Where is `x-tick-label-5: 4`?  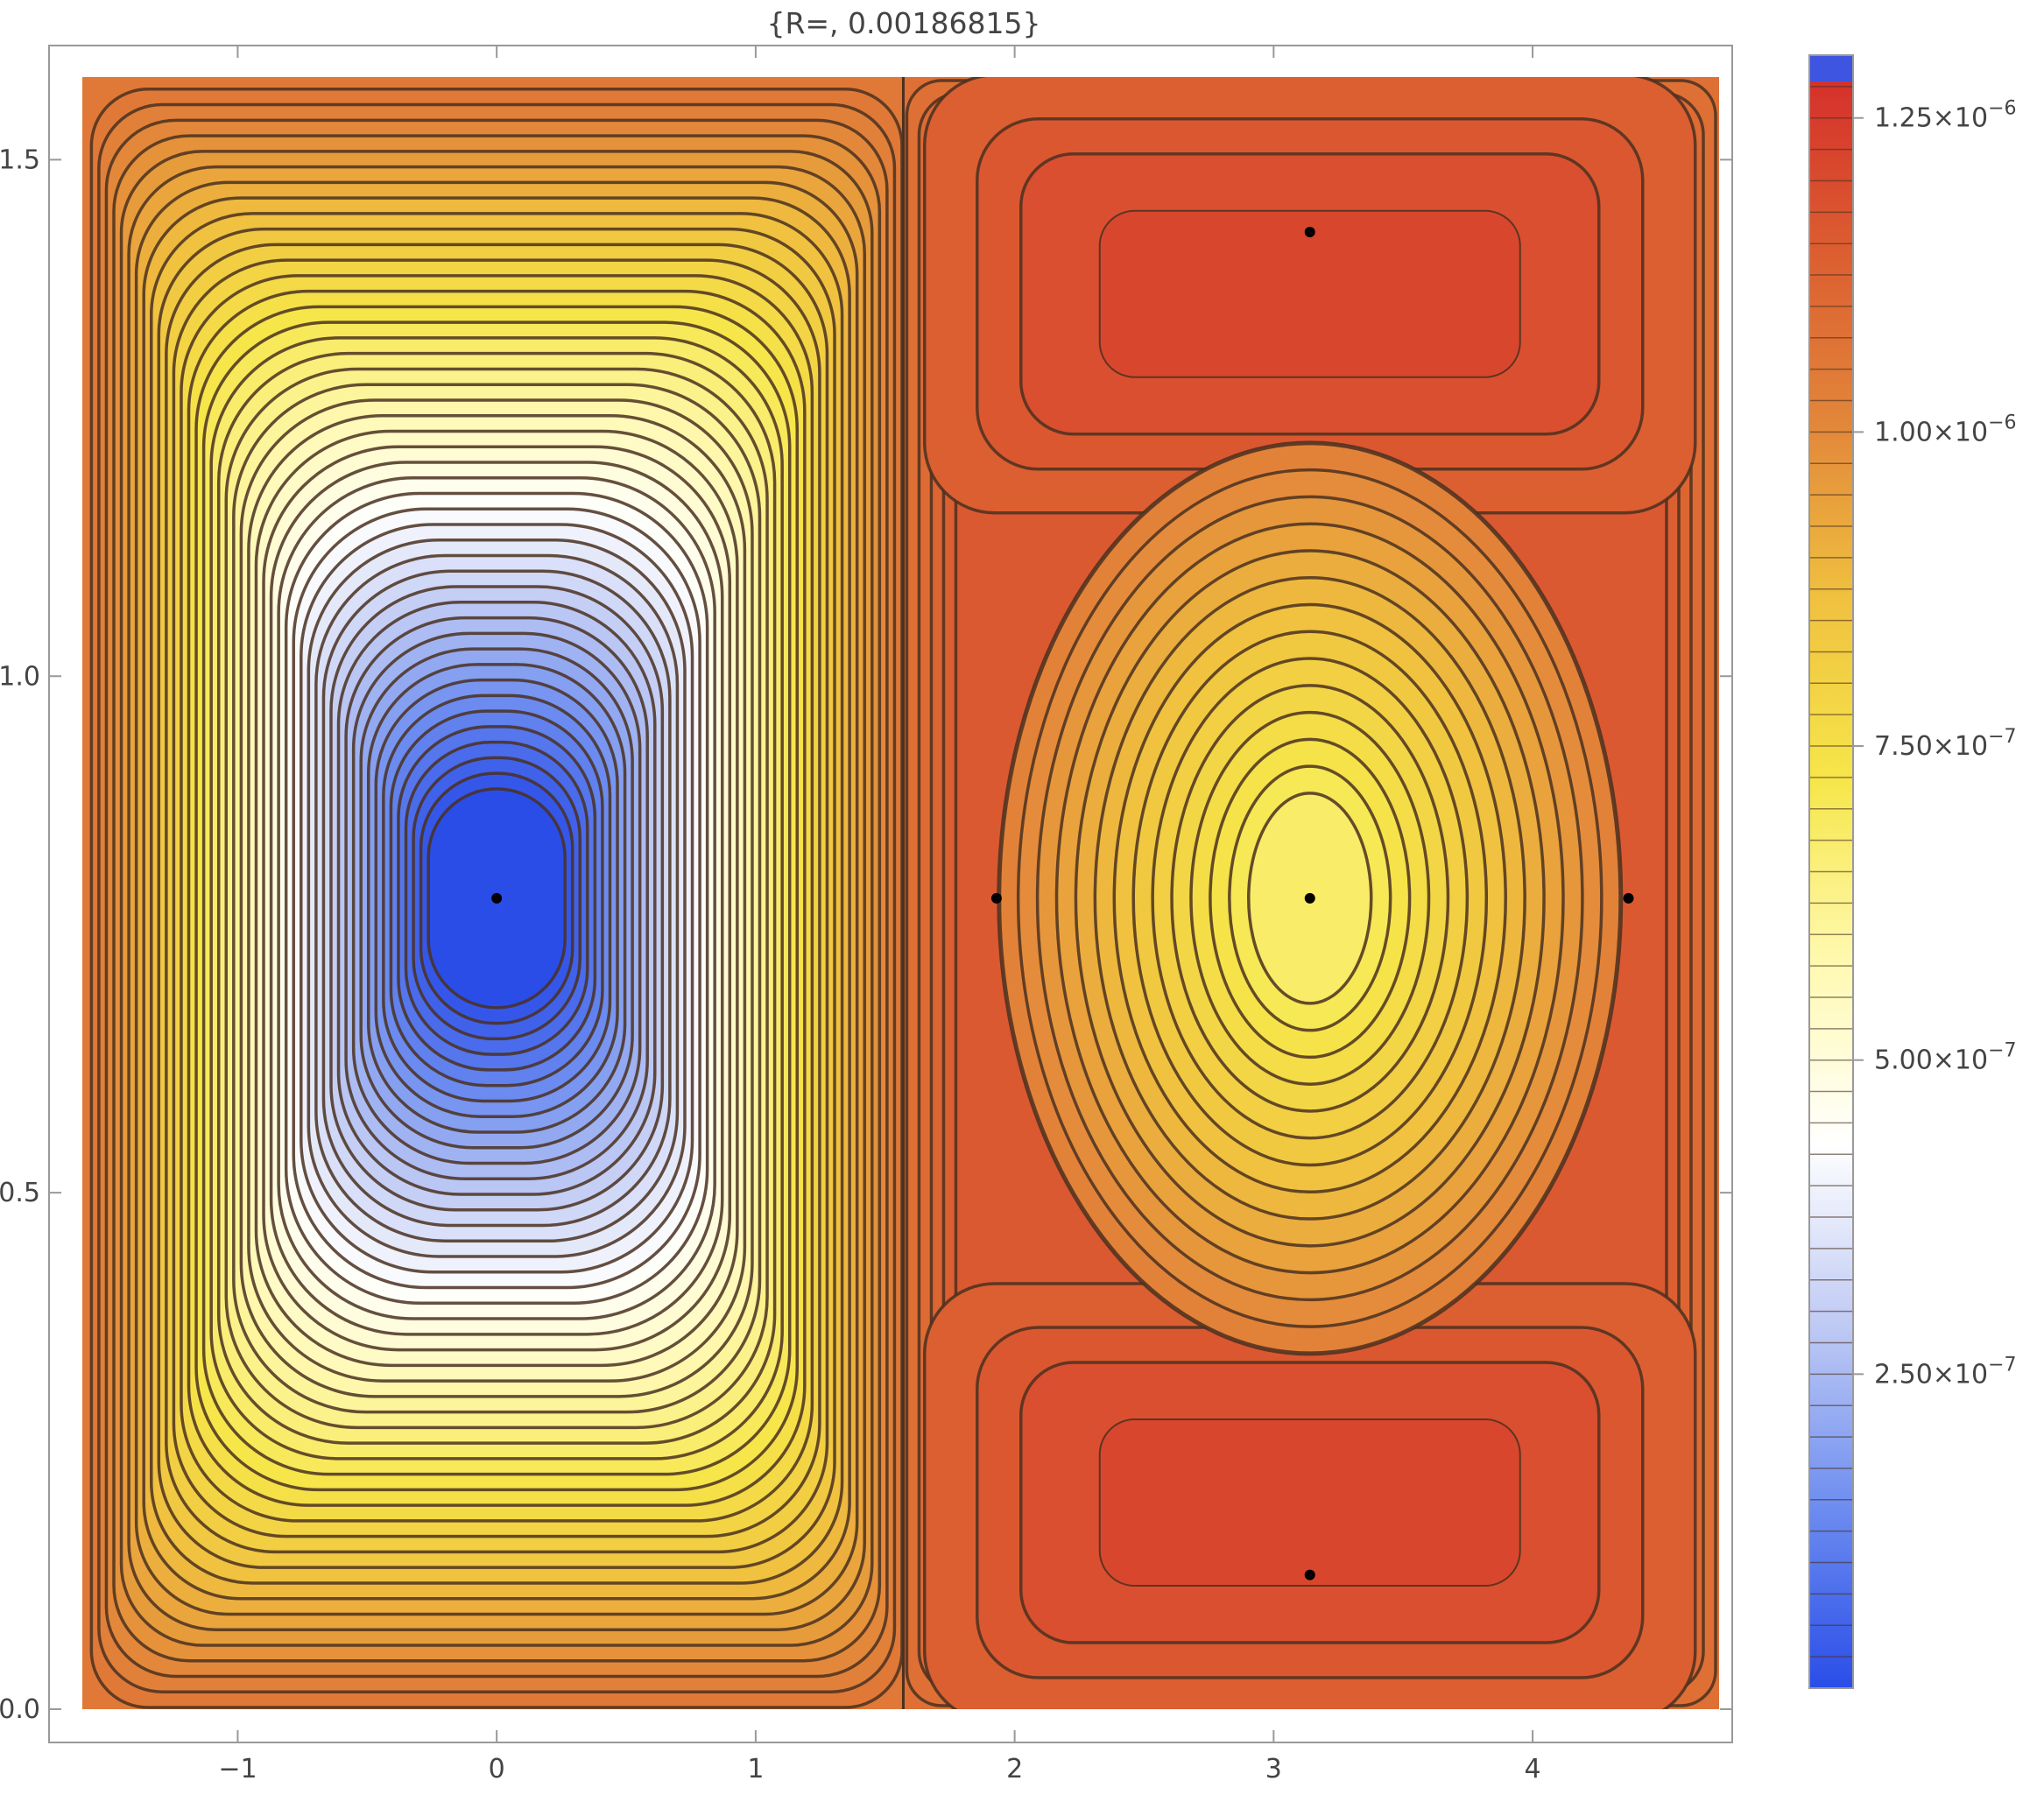 x-tick-label-5: 4 is located at coordinates (1533, 1769).